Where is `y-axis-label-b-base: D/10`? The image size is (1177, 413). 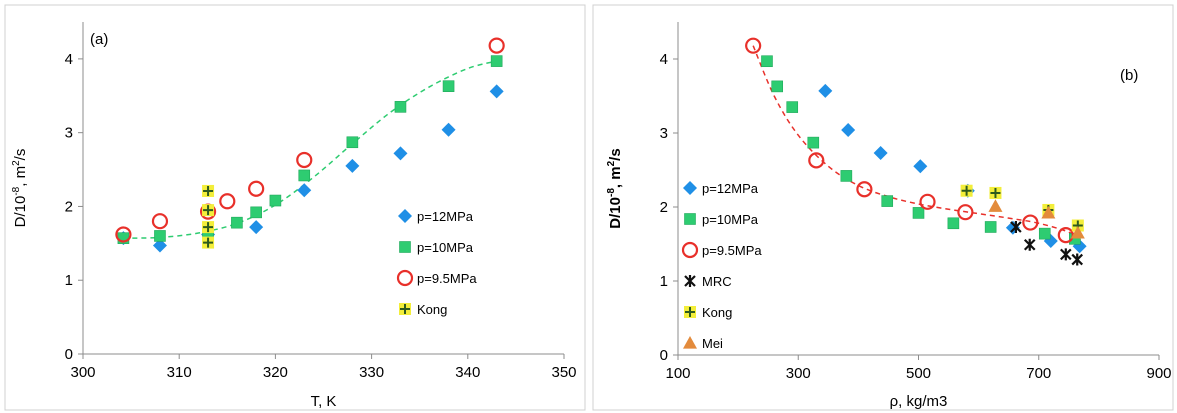 y-axis-label-b-base: D/10 is located at coordinates (615, 213).